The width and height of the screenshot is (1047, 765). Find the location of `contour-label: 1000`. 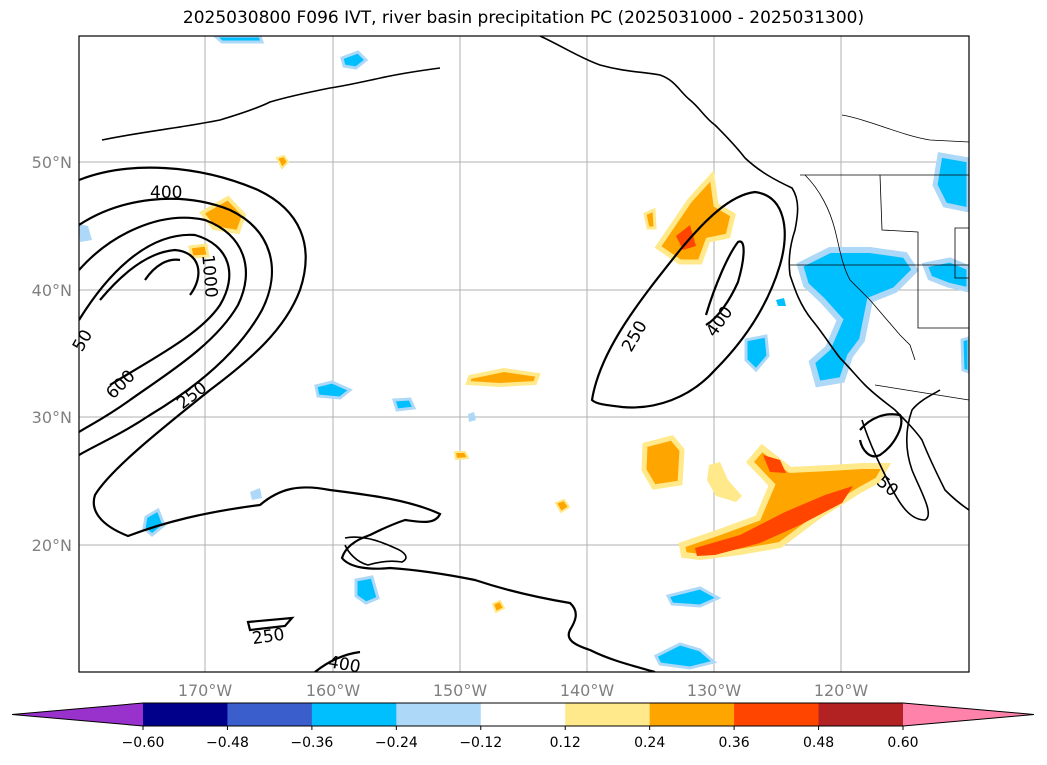

contour-label: 1000 is located at coordinates (209, 276).